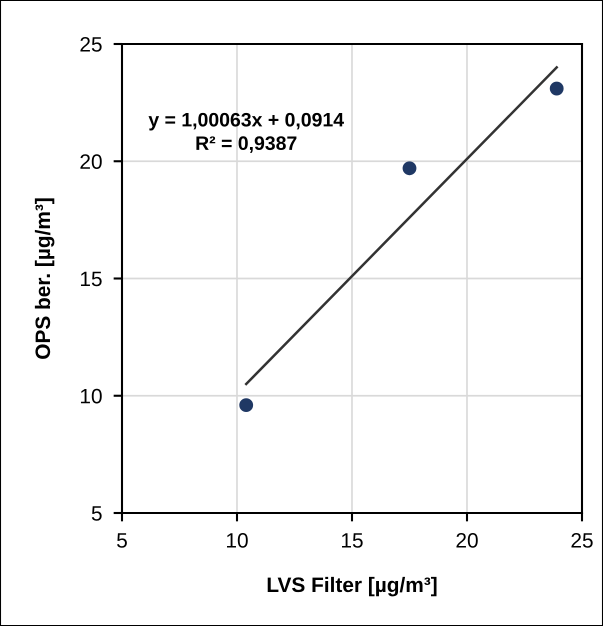  I want to click on annotation: R² = 0,9387, so click(246, 144).